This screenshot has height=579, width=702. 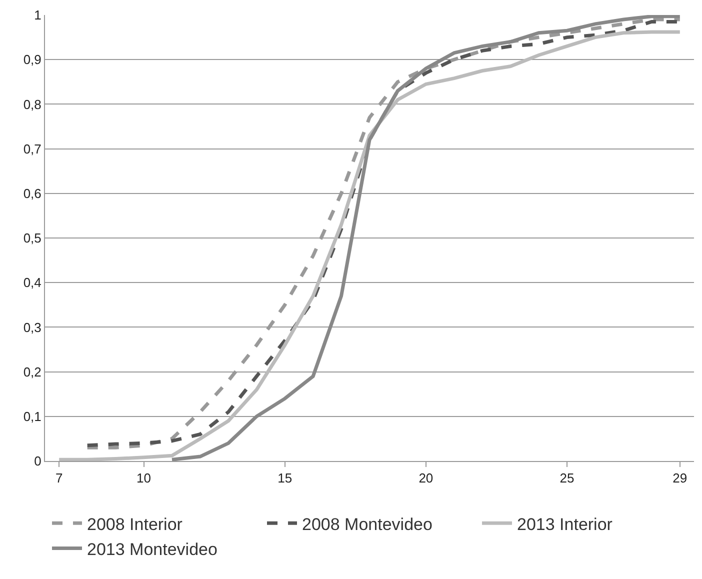 I want to click on y-tick-label: 0,6, so click(x=32, y=193).